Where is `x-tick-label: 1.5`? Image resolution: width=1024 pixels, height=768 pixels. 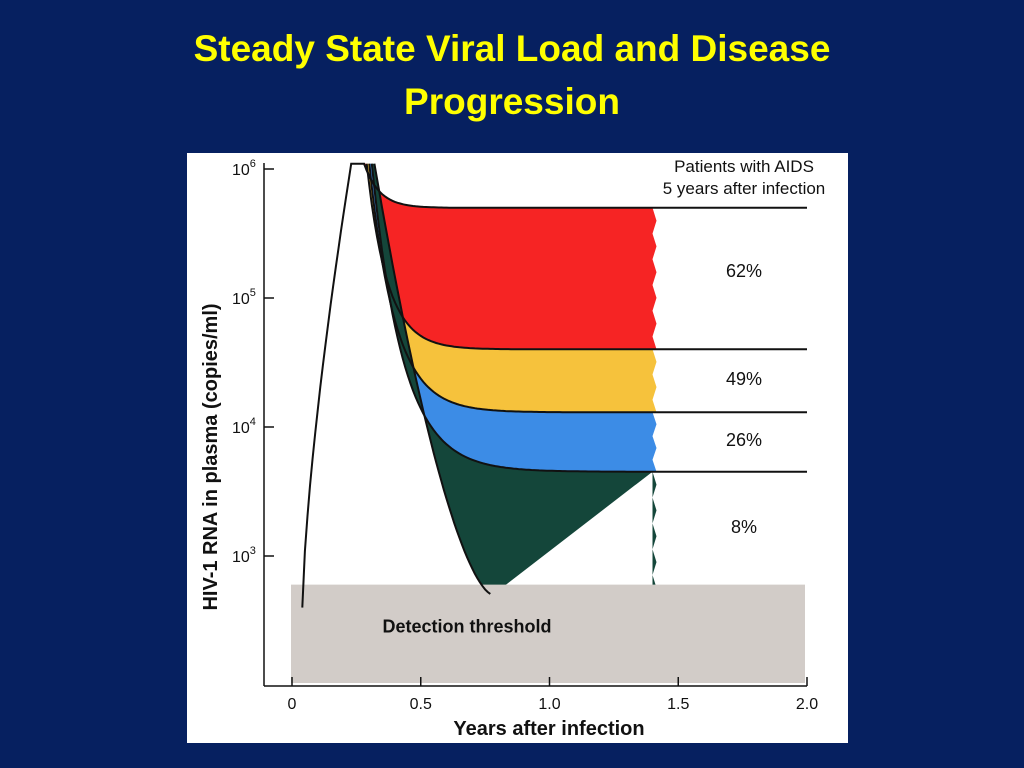
x-tick-label: 1.5 is located at coordinates (678, 704).